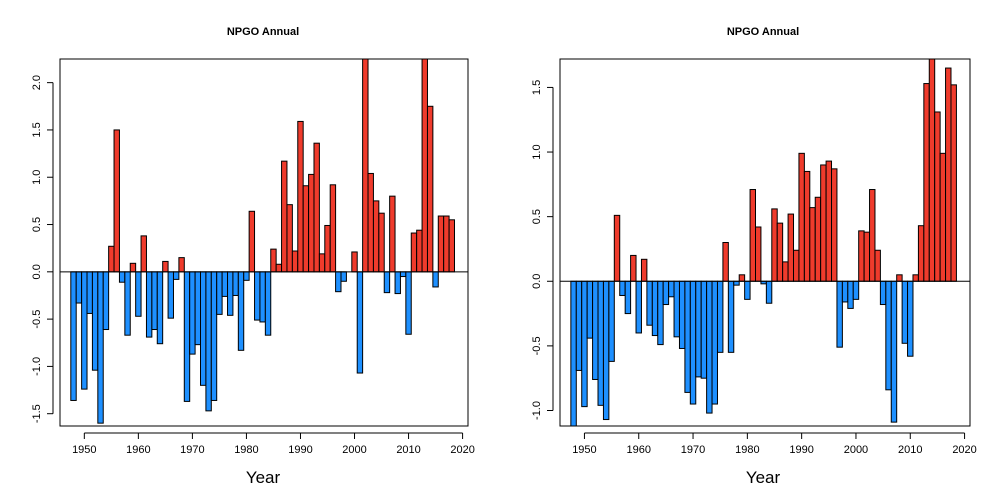 This screenshot has height=500, width=1000. I want to click on x-tick-label: 1970, so click(192, 450).